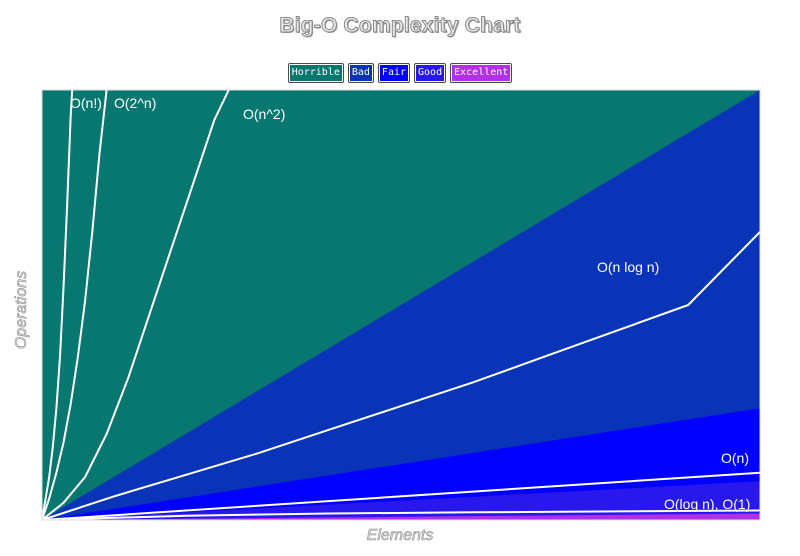 The width and height of the screenshot is (800, 556). Describe the element at coordinates (735, 458) in the screenshot. I see `label-linear: O(n)` at that location.